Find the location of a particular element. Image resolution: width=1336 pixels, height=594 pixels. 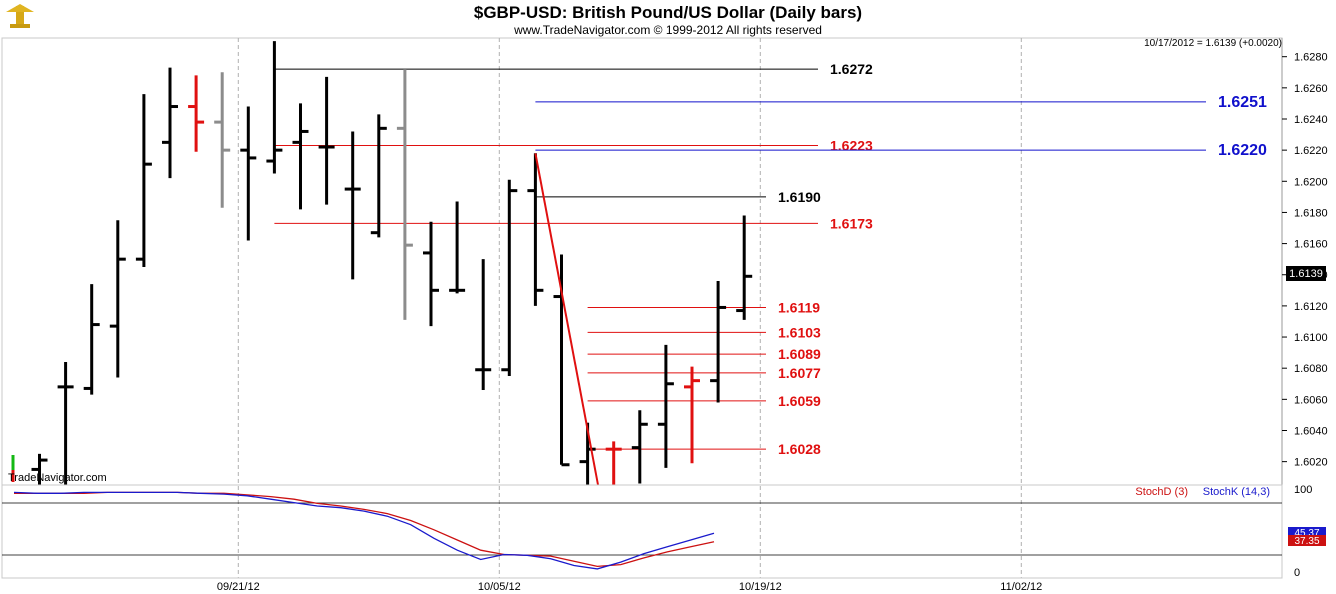

current-price-tag: 1.6139 is located at coordinates (1306, 273).